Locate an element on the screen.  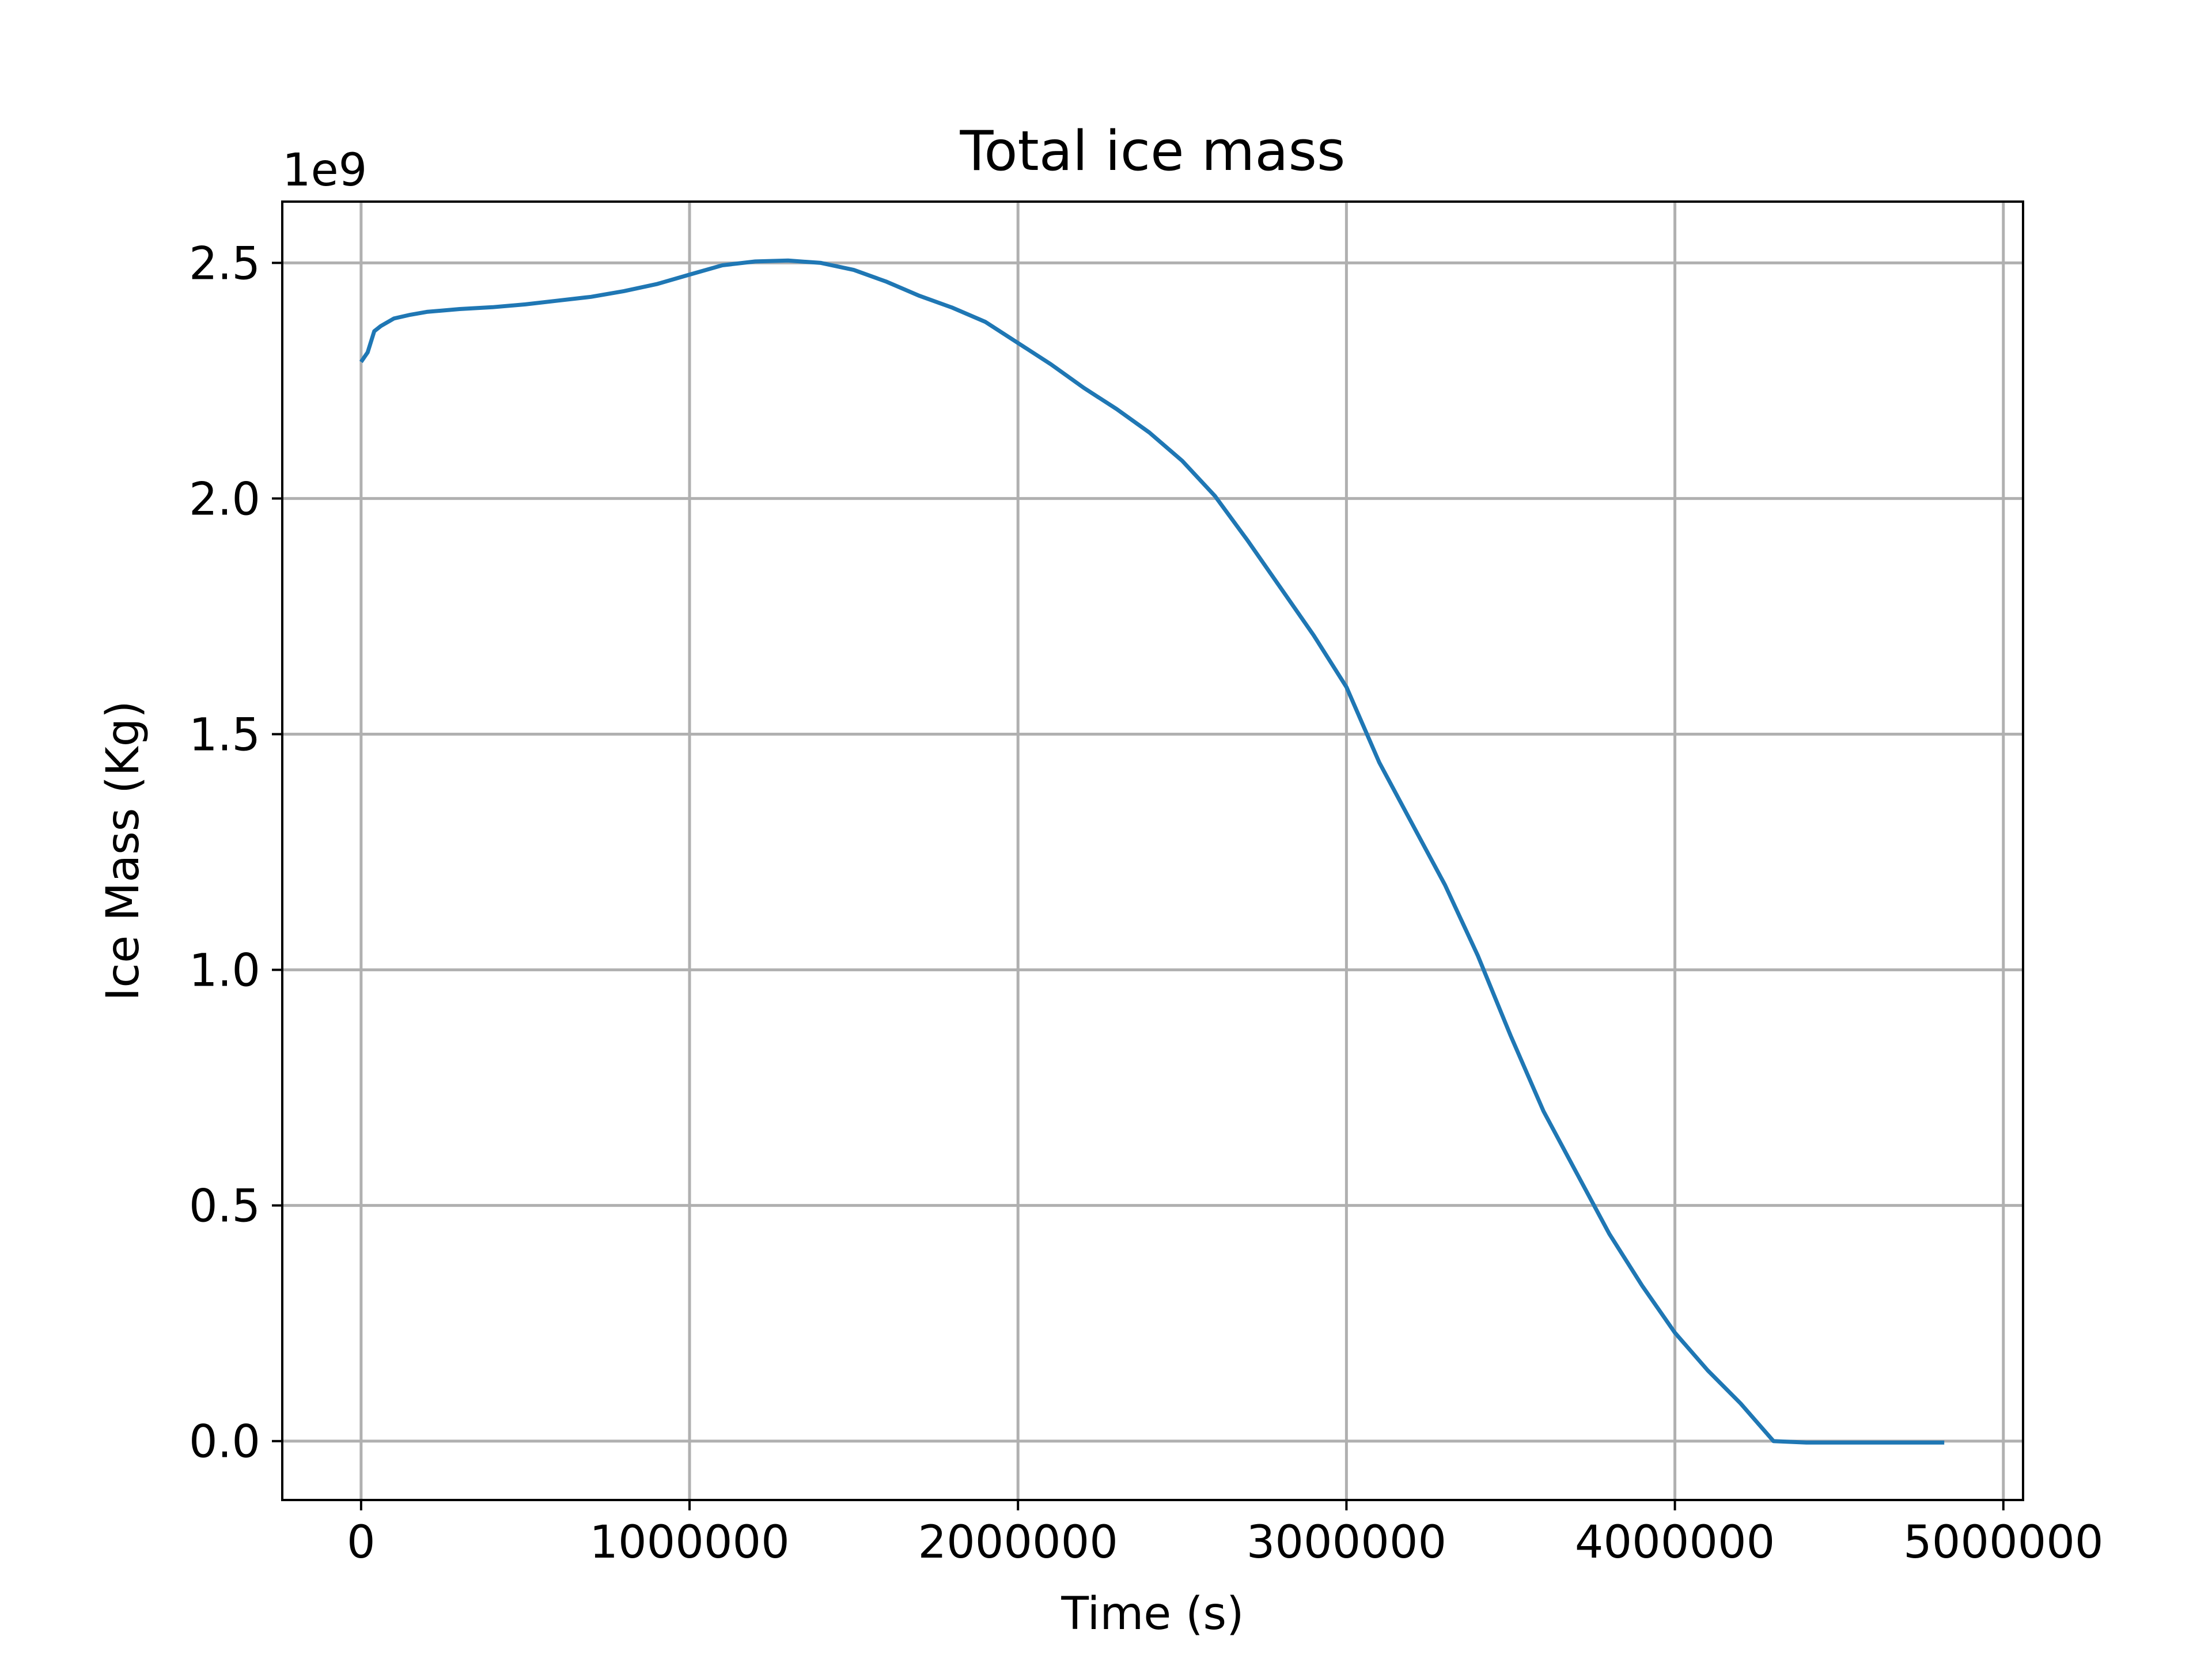
chart-title: Total ice mass is located at coordinates (1152, 151).